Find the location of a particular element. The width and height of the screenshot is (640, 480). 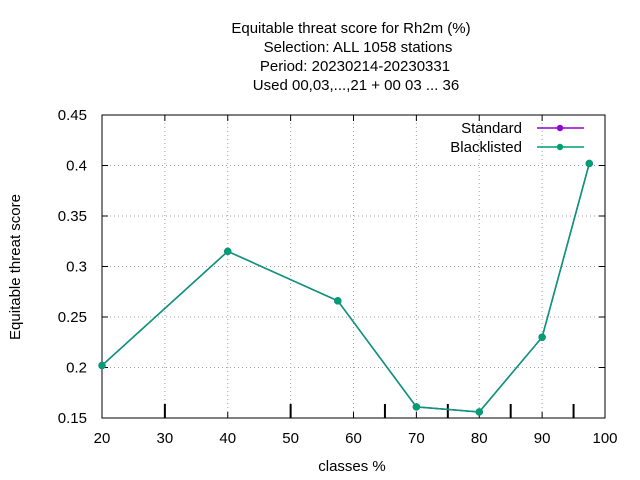

y-tick-label: 0.3 is located at coordinates (76, 267).